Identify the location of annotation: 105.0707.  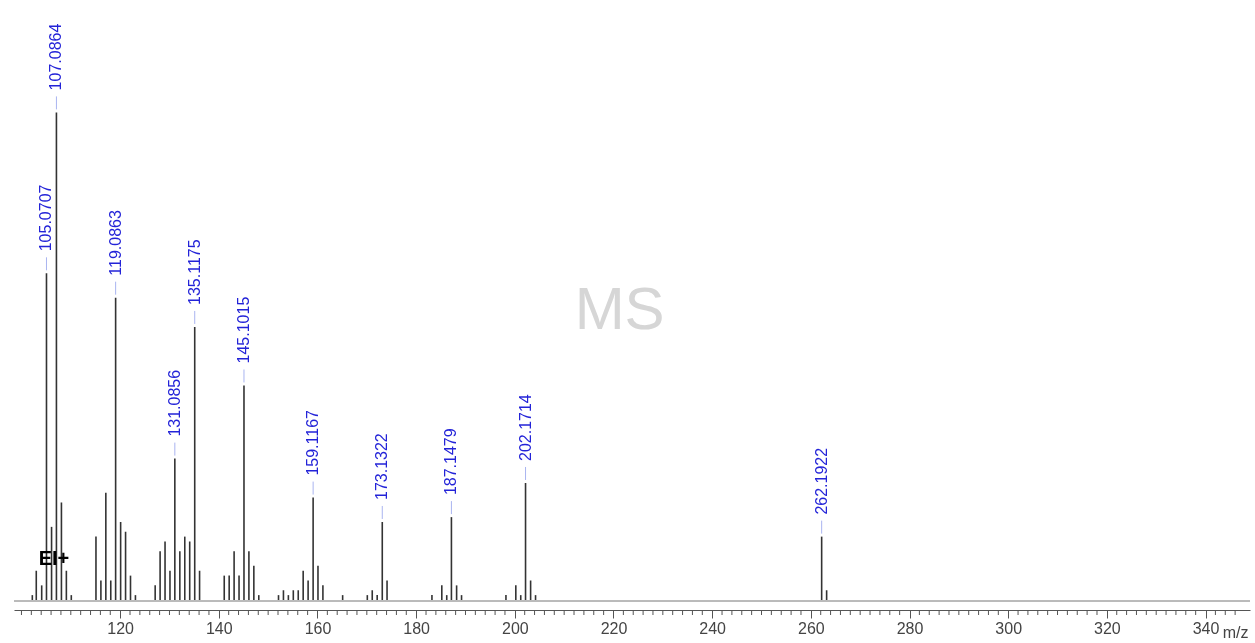
(46, 218).